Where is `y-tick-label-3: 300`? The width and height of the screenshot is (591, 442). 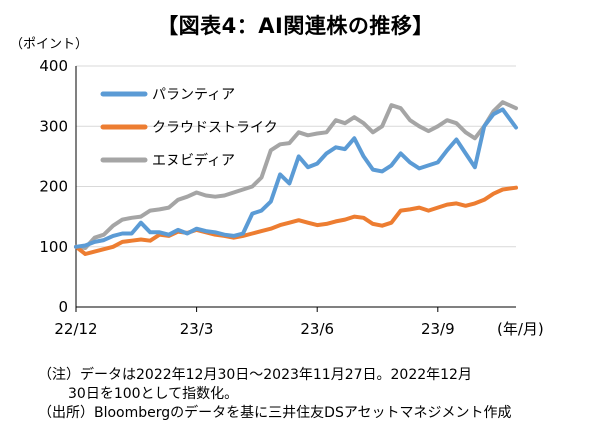
y-tick-label-3: 300 is located at coordinates (53, 126).